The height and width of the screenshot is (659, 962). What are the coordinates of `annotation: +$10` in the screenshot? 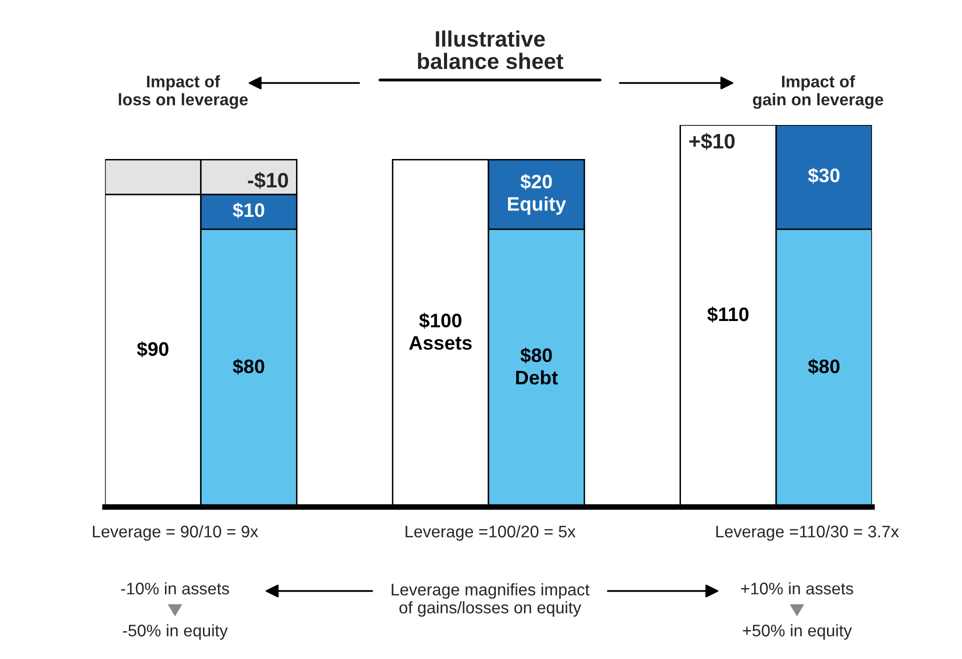 It's located at (712, 141).